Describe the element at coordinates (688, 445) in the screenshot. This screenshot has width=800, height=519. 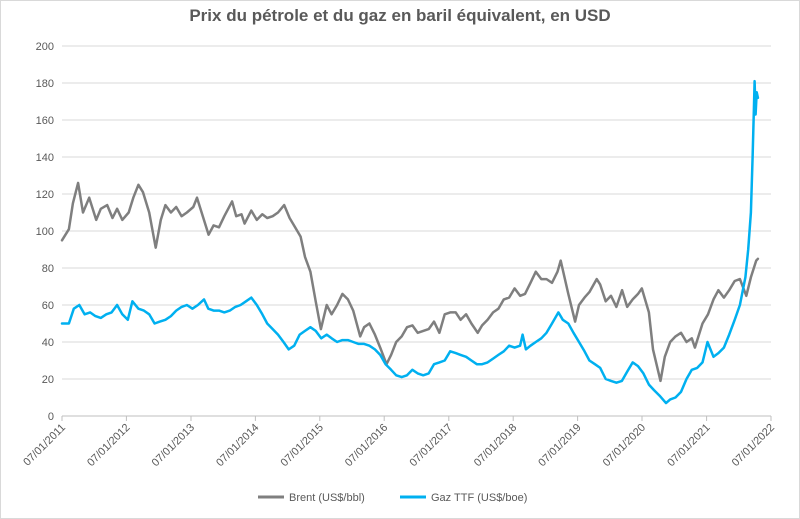
I see `x-tick-label: 07/01/2021` at that location.